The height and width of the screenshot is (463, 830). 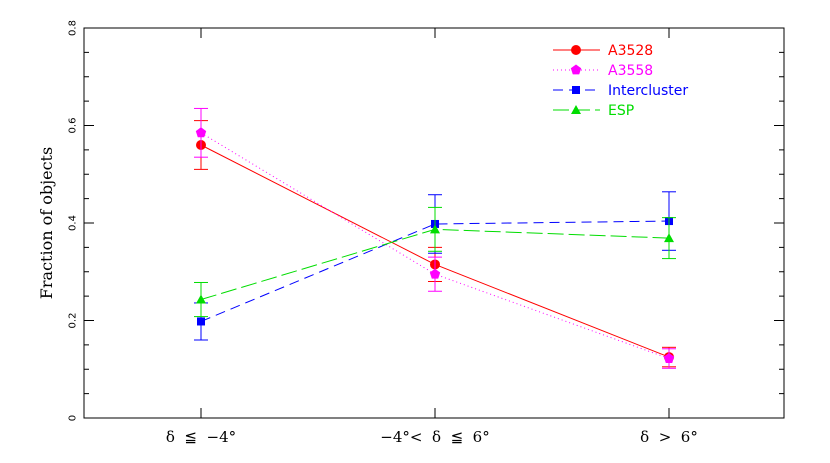 I want to click on legend-label: A3558, so click(x=630, y=71).